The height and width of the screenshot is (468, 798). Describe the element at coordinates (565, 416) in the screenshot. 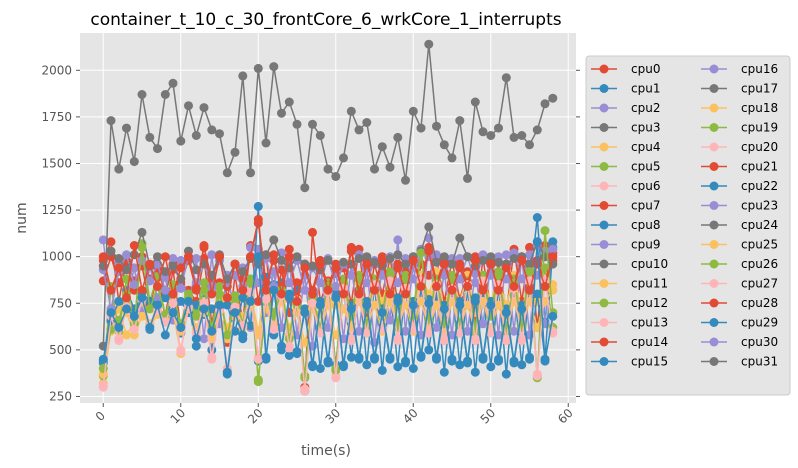

I see `x-tick-label: 60` at that location.